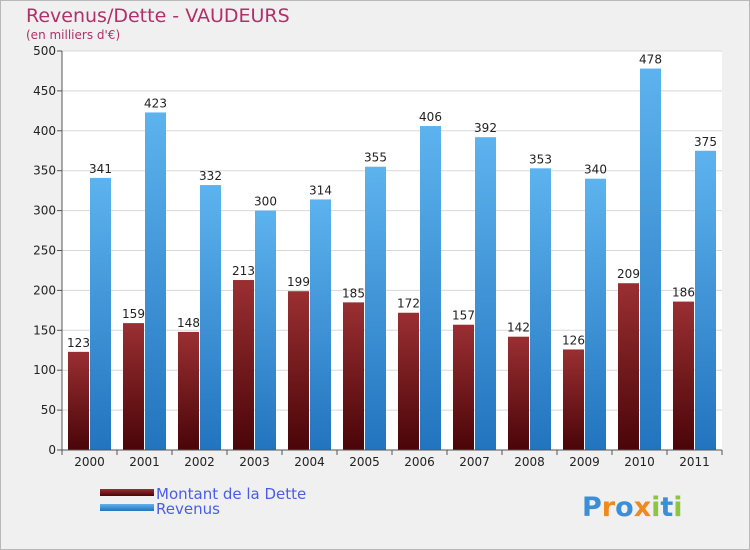 The image size is (750, 550). Describe the element at coordinates (683, 293) in the screenshot. I see `value-label-debt-2011: 186` at that location.